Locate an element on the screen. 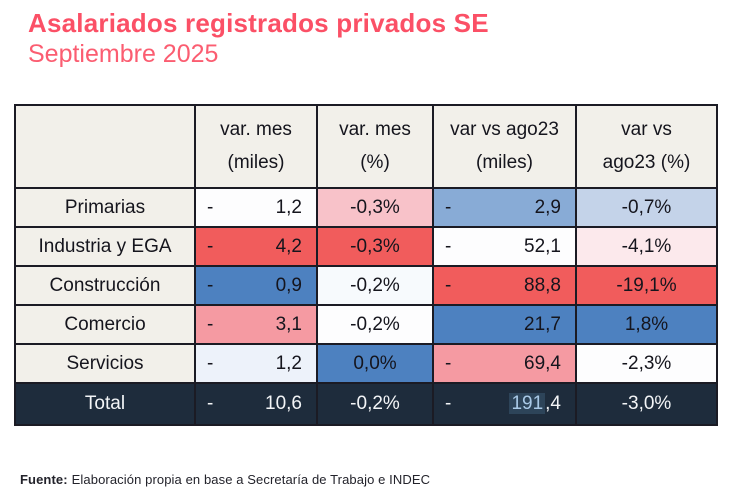  cell-value: 10,6 is located at coordinates (283, 403).